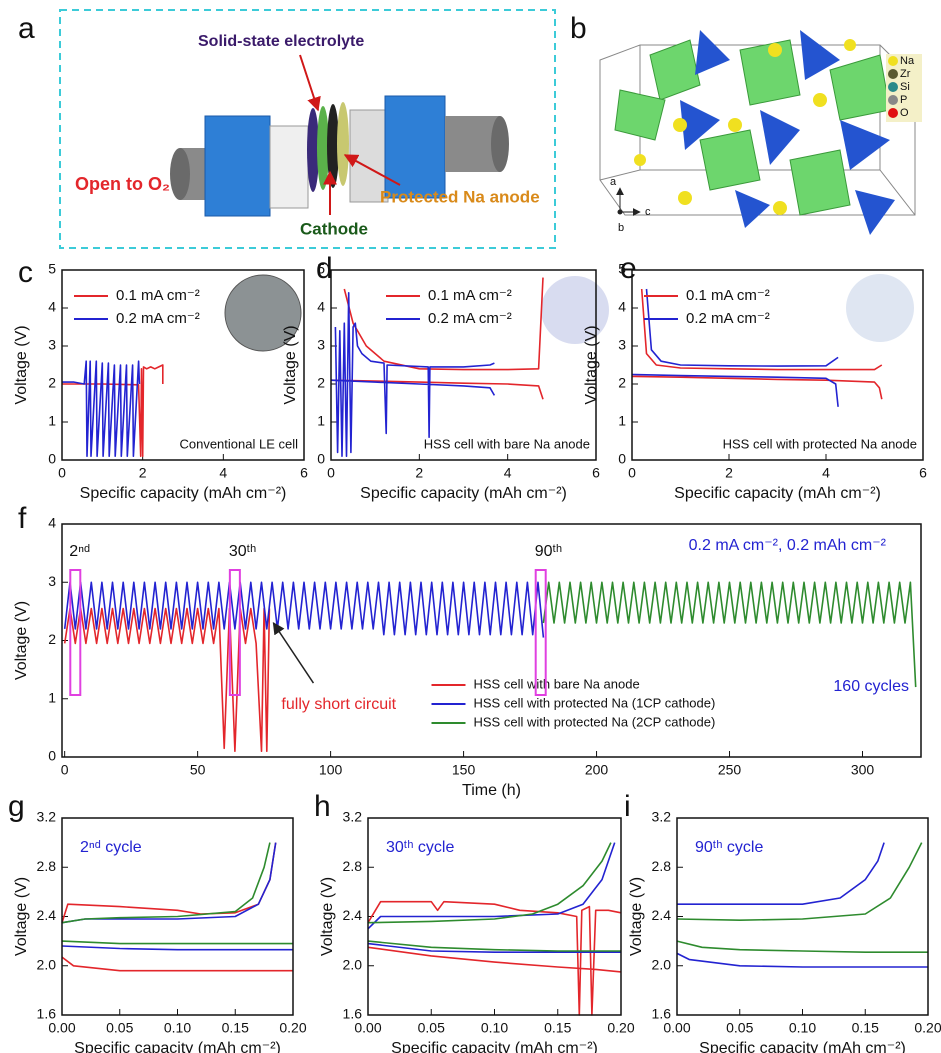 The width and height of the screenshot is (941, 1053). What do you see at coordinates (730, 770) in the screenshot?
I see `x-tick-label: 250` at bounding box center [730, 770].